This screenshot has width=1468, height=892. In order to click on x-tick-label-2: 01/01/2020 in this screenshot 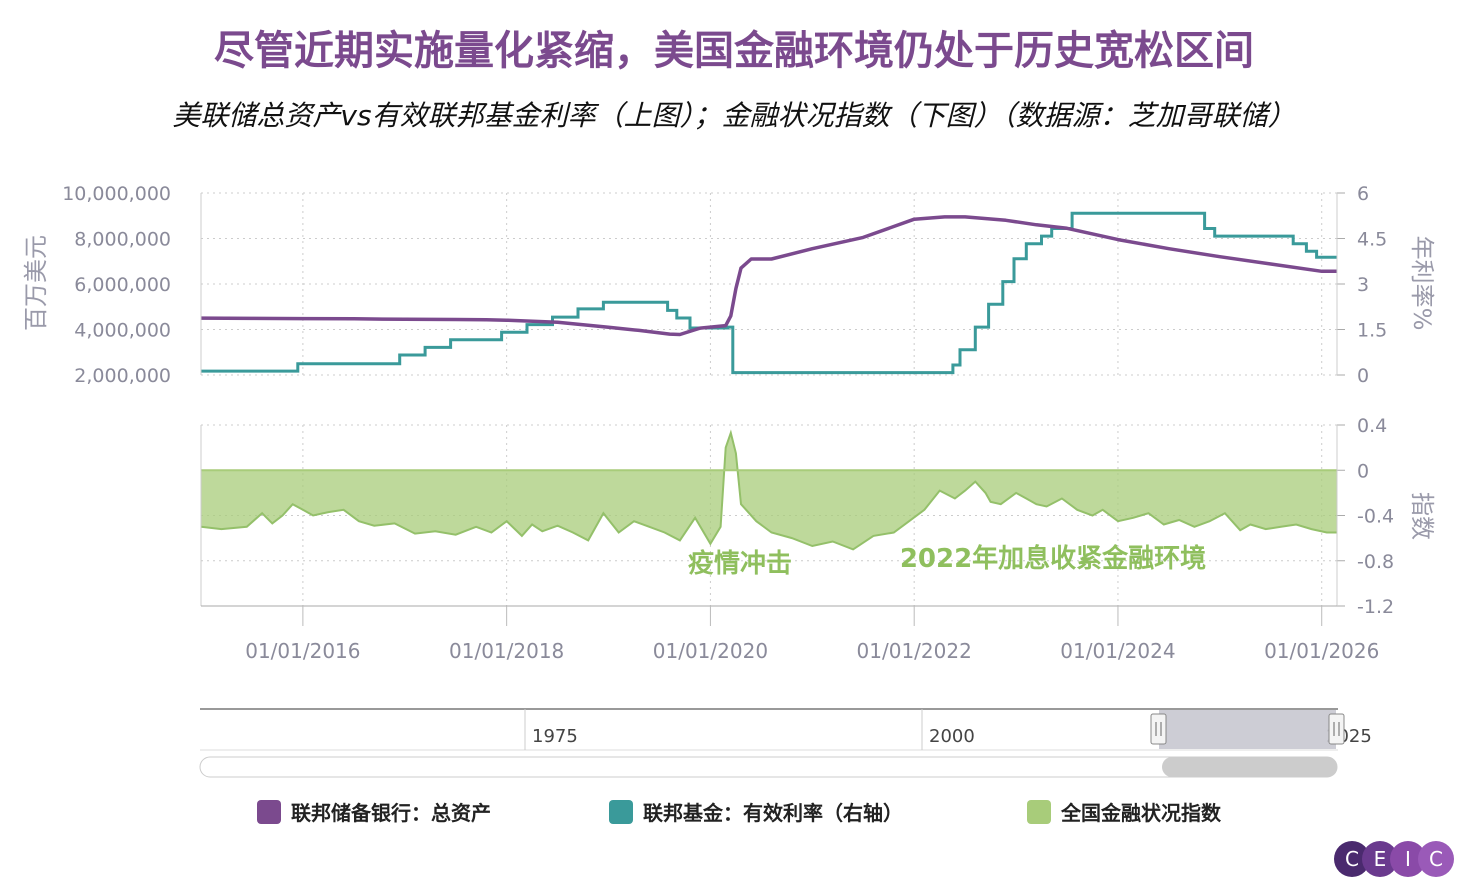, I will do `click(710, 651)`.